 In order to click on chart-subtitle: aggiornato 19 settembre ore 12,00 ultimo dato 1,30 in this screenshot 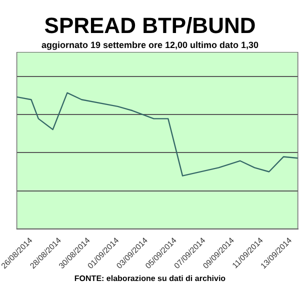, I will do `click(150, 45)`.